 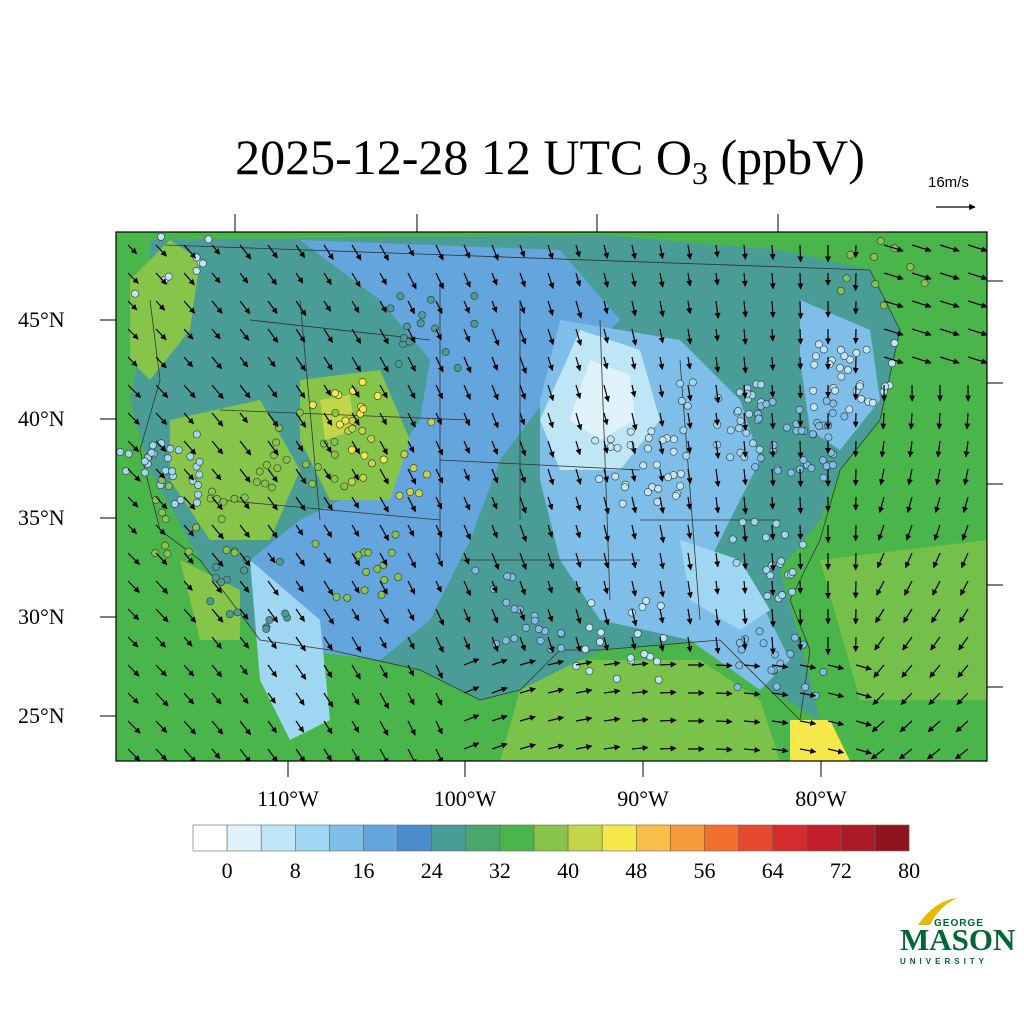 I want to click on colorbar-label: 56, so click(x=704, y=870).